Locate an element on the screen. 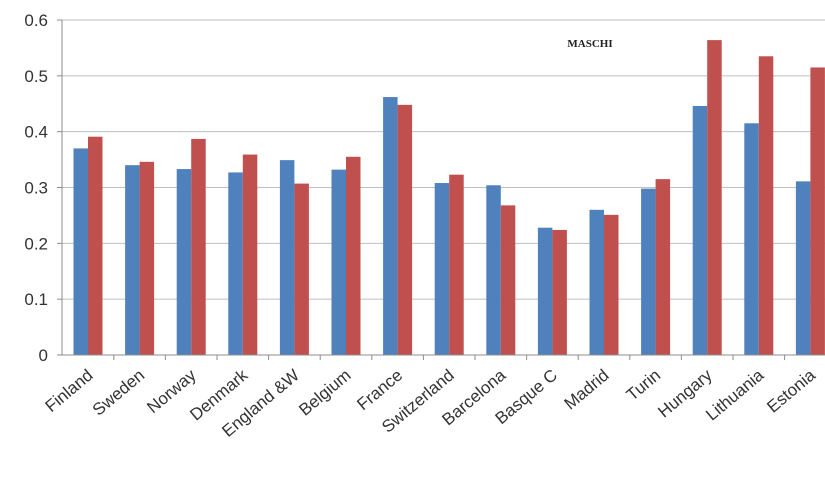  y-tick-labels: 0 0.1 0.2 0.3 0.4 0.5 0.6 is located at coordinates (36, 188).